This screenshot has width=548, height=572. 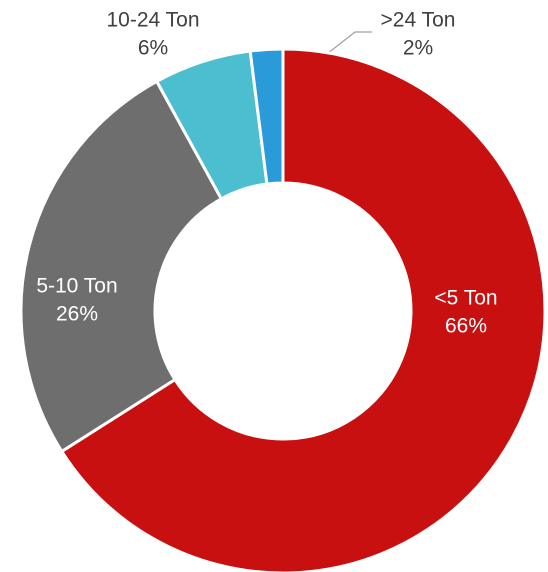 What do you see at coordinates (77, 314) in the screenshot?
I see `slice-value-label: 26%` at bounding box center [77, 314].